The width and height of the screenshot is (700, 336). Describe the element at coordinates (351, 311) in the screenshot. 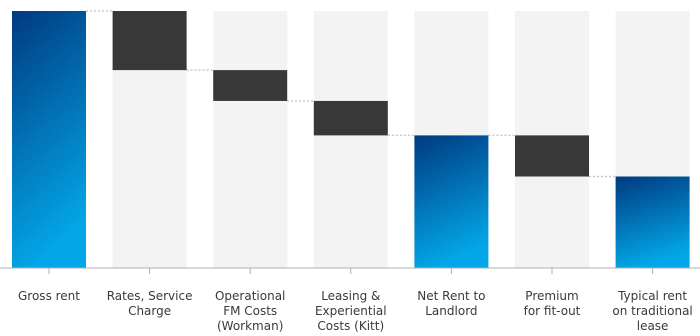

I see `category-label: Leasing & Experiential Costs (Kitt)` at that location.